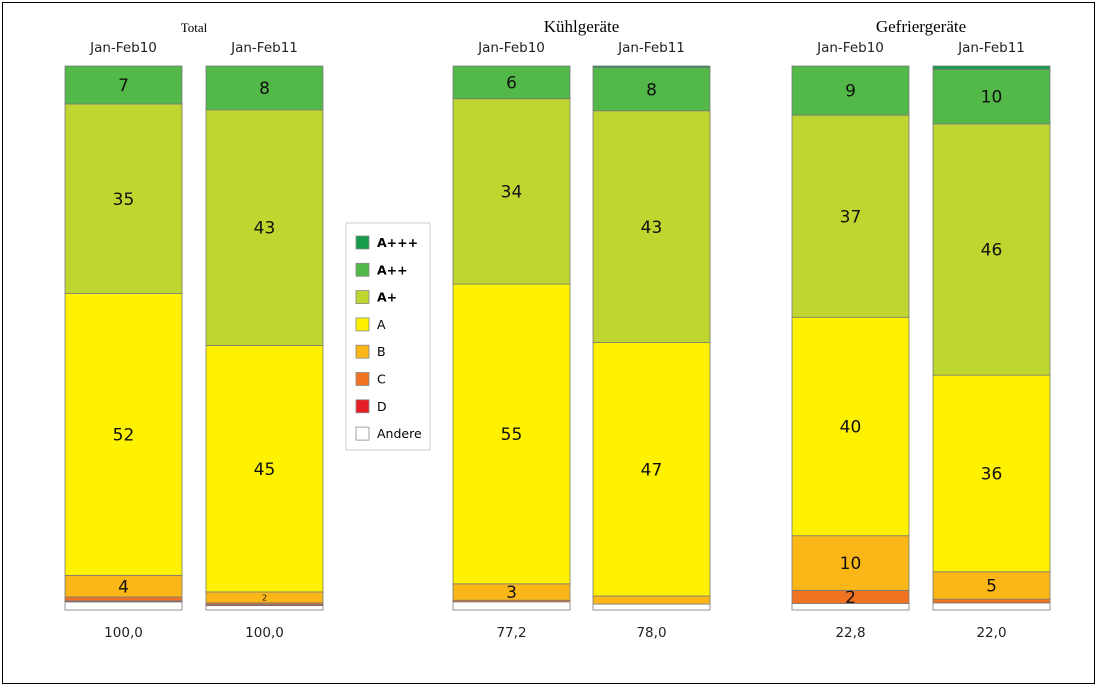  I want to click on data-label: 52, so click(124, 436).